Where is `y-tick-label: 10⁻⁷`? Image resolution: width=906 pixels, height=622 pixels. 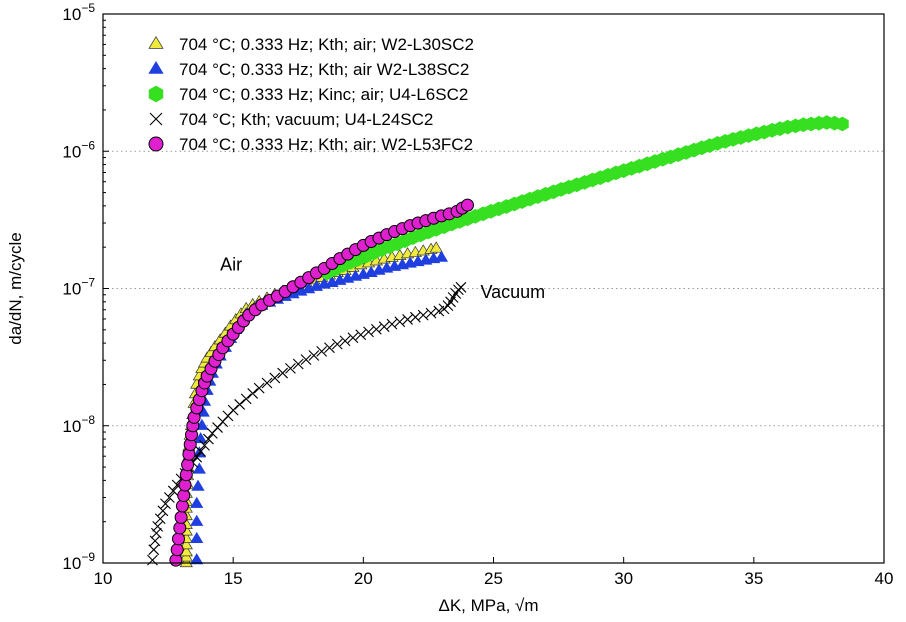
y-tick-label: 10⁻⁷ is located at coordinates (78, 287).